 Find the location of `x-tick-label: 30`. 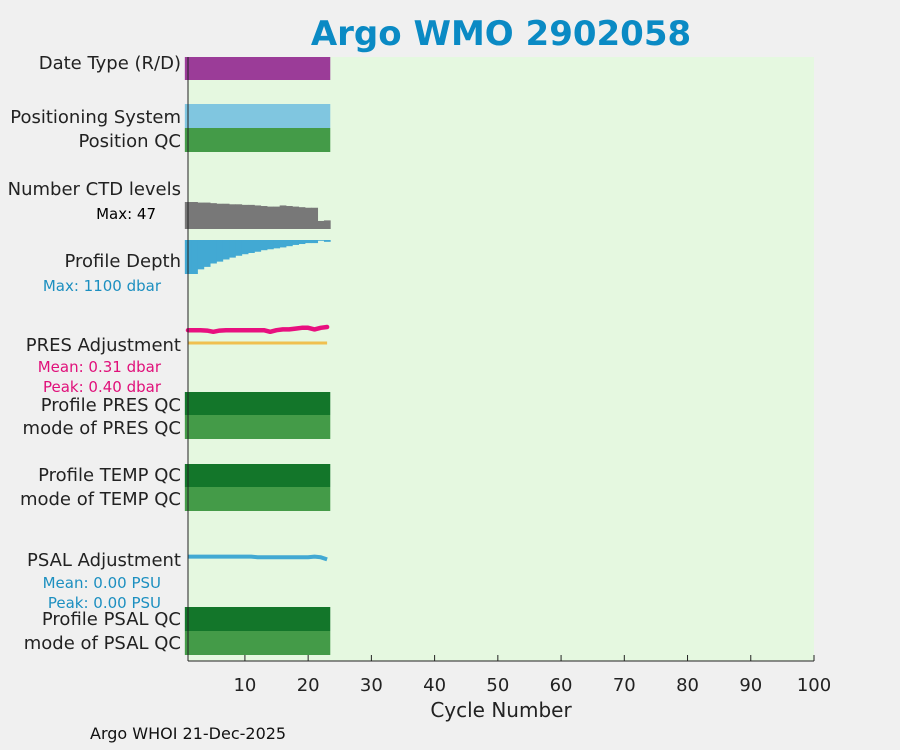

x-tick-label: 30 is located at coordinates (371, 685).